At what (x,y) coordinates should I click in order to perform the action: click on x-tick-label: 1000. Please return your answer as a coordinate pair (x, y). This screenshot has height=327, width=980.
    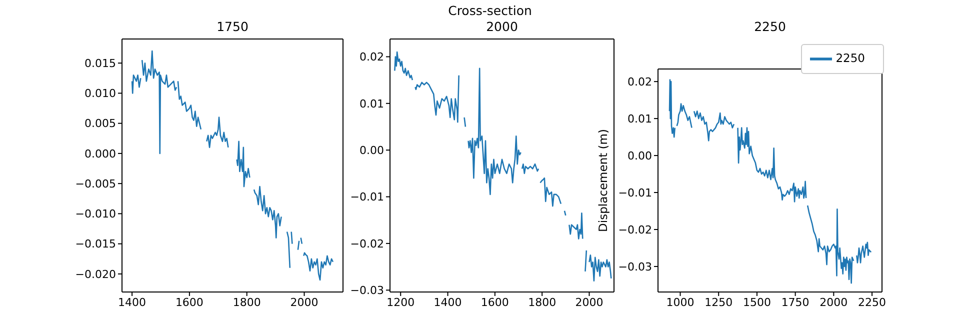
    Looking at the image, I should click on (680, 302).